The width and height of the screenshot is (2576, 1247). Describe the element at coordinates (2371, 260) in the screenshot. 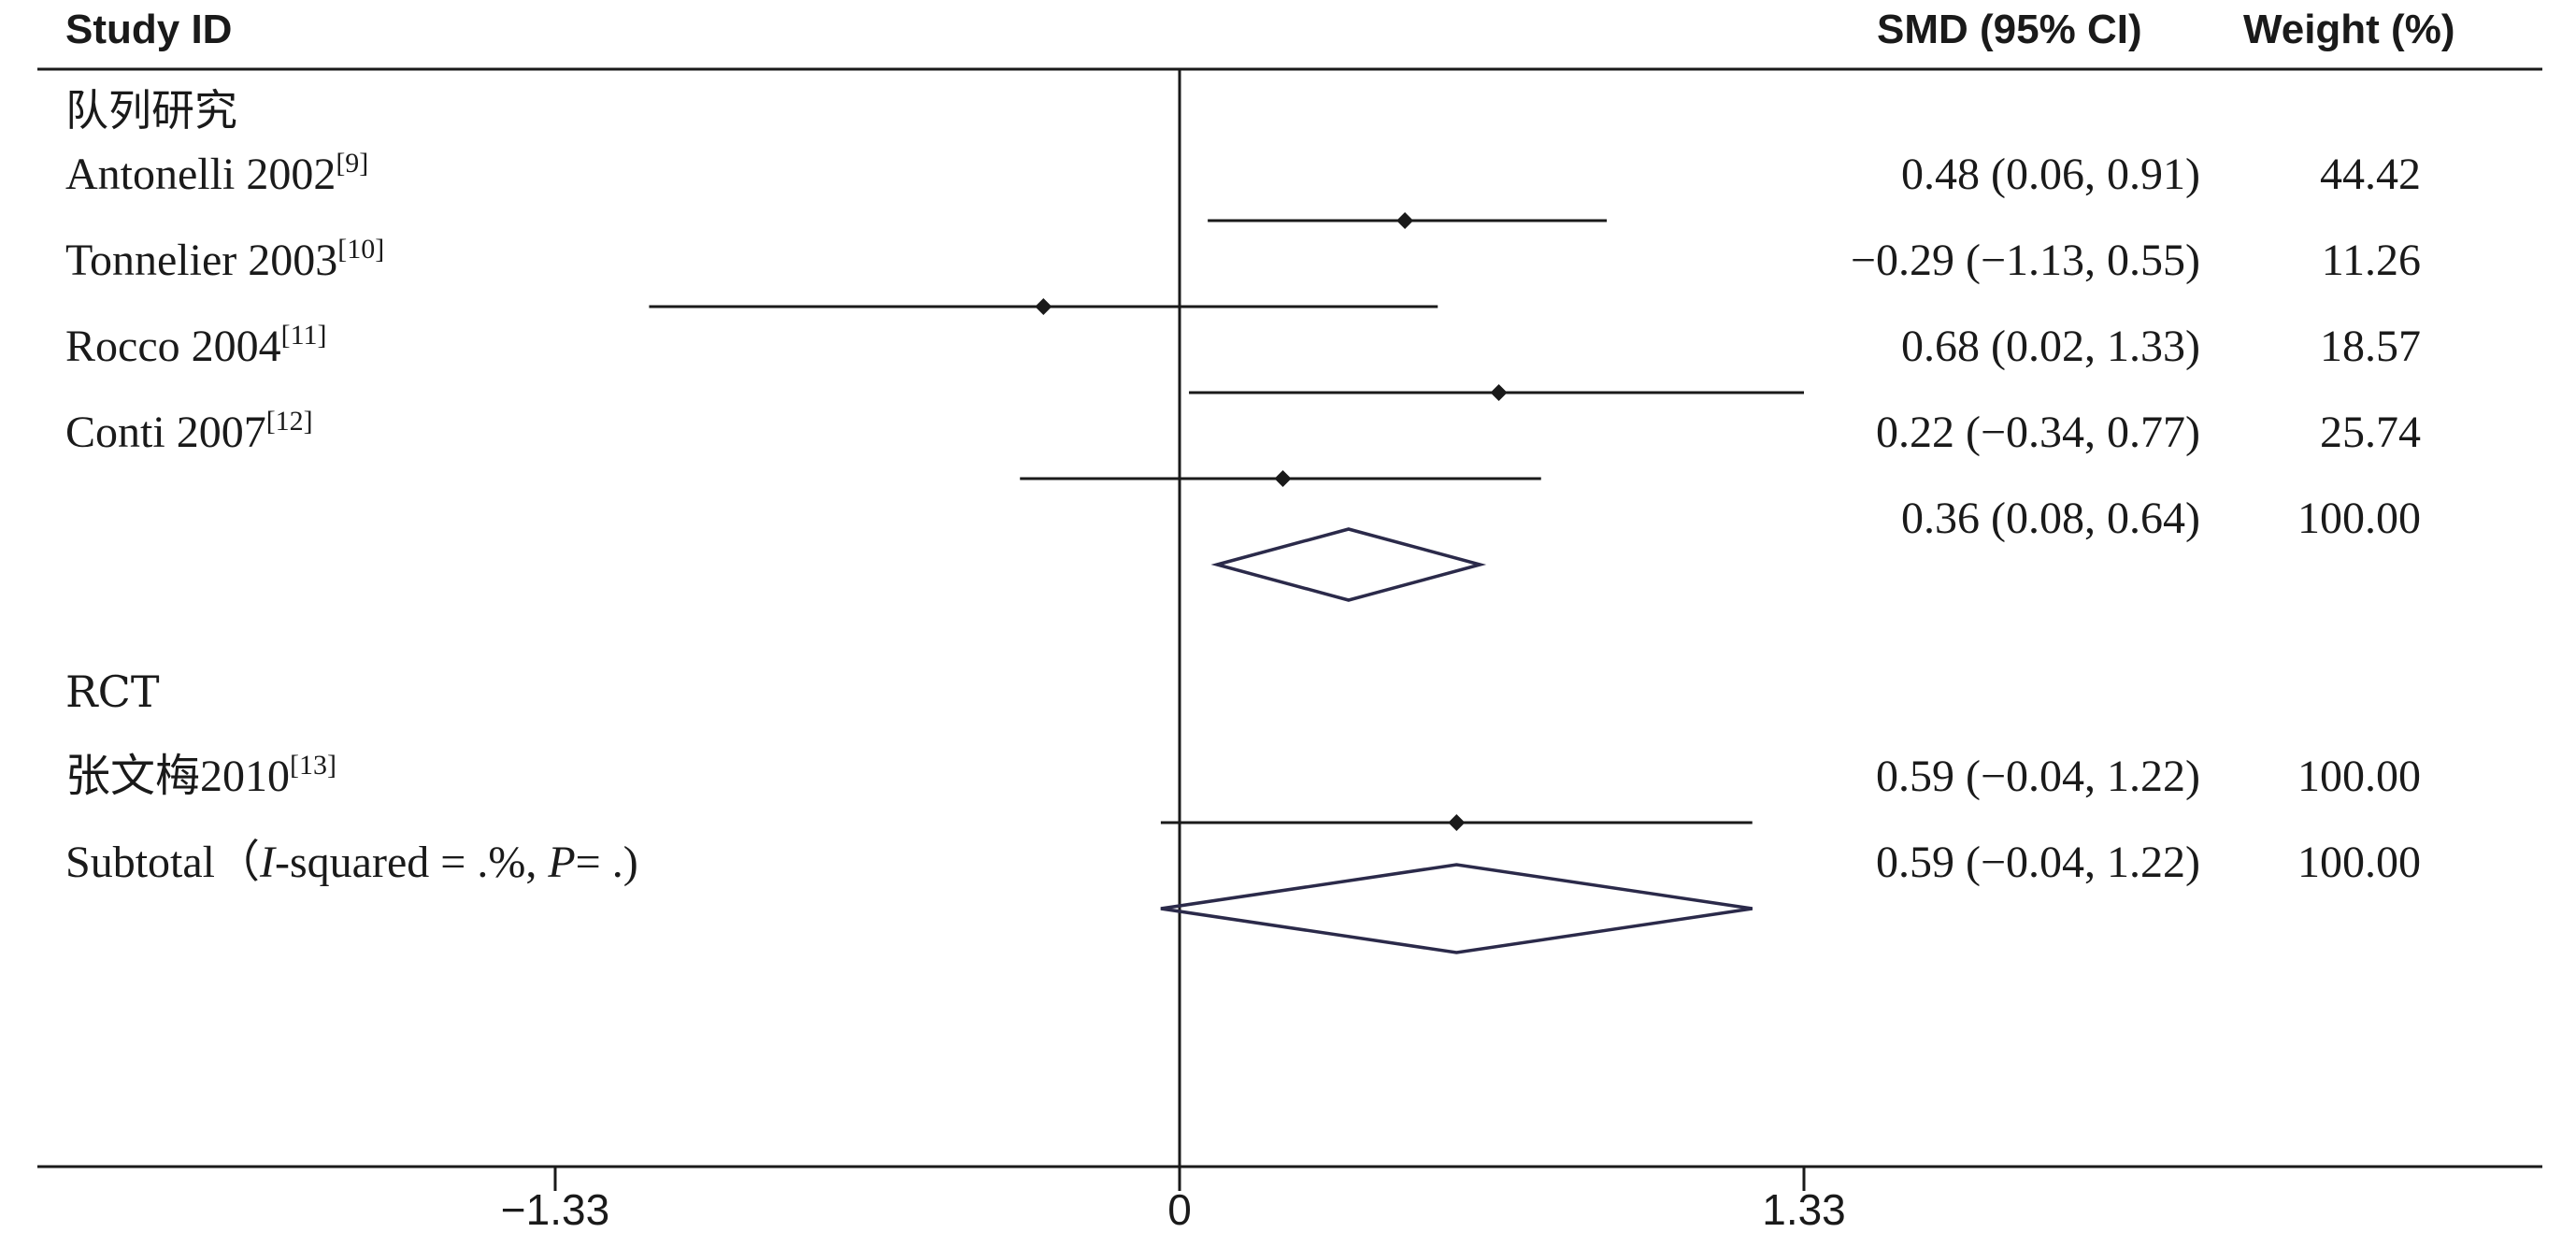

I see `study-weight-0-1: 11.26` at that location.